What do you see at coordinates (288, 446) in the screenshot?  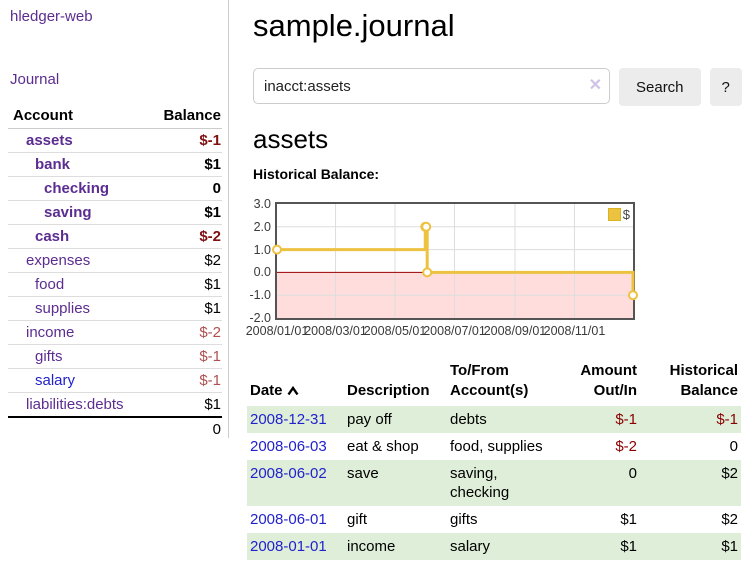 I see `transaction-date-link: 2008-06-03` at bounding box center [288, 446].